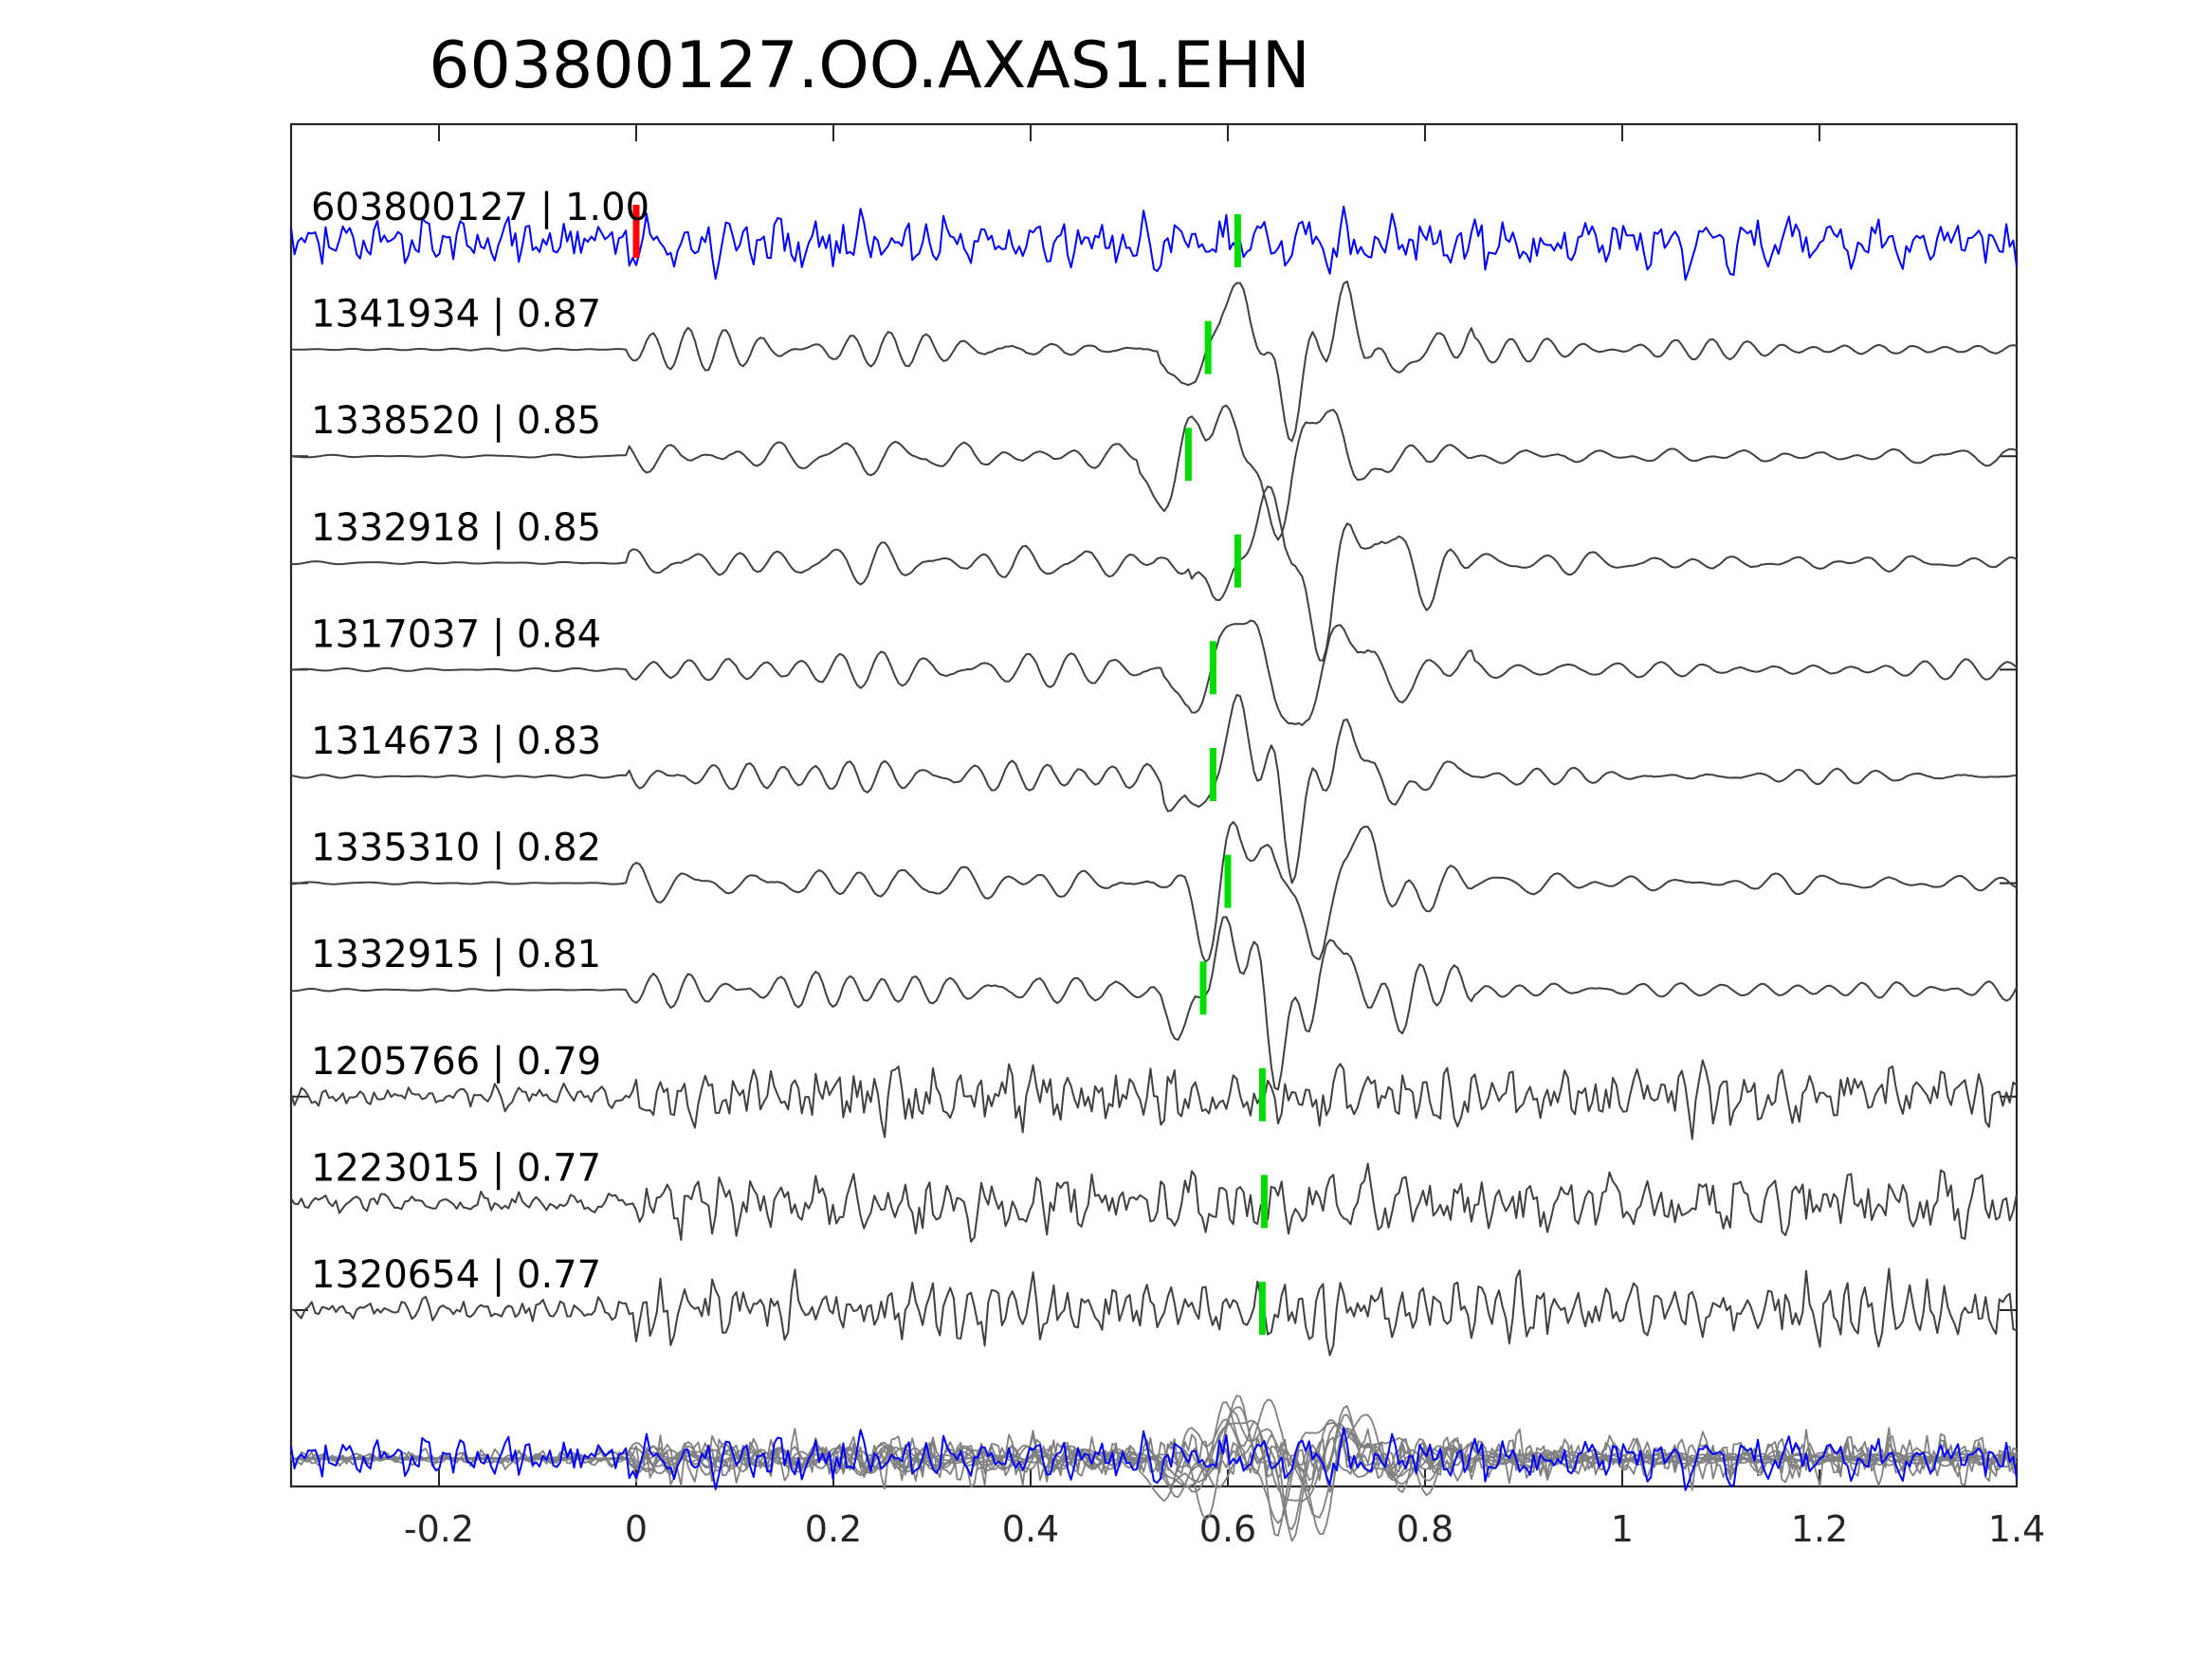 This screenshot has height=1659, width=2212. I want to click on trace-label: 1317037 | 0.84, so click(456, 634).